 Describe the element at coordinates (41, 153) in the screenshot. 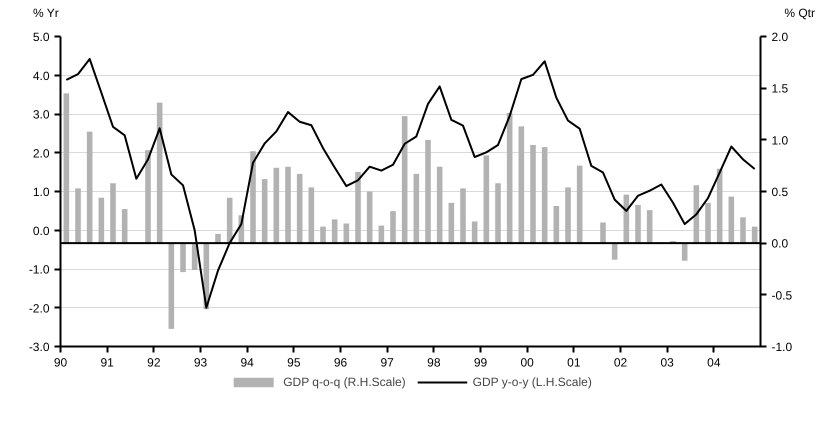

I see `y-tick-label: 2.0` at that location.